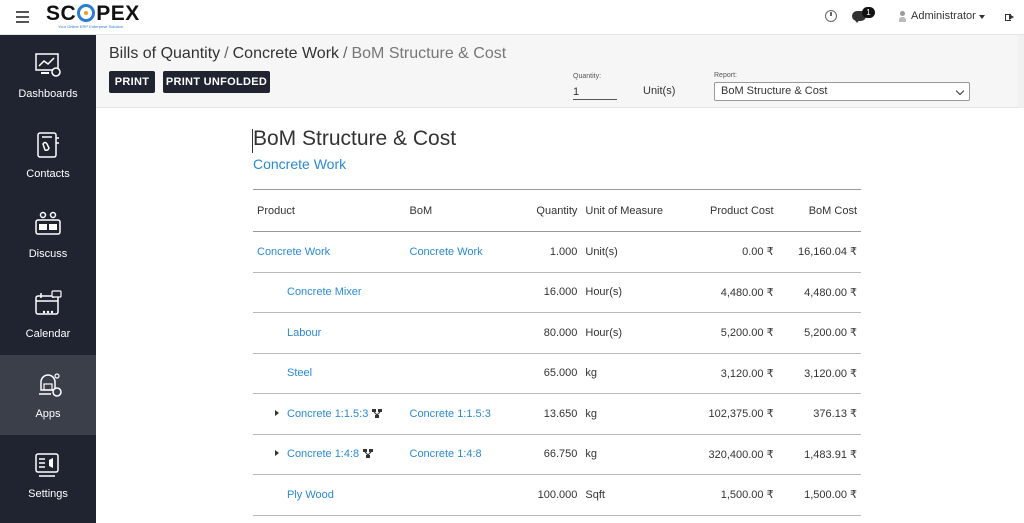  Describe the element at coordinates (22, 17) in the screenshot. I see `hamburger-menu-icon` at that location.